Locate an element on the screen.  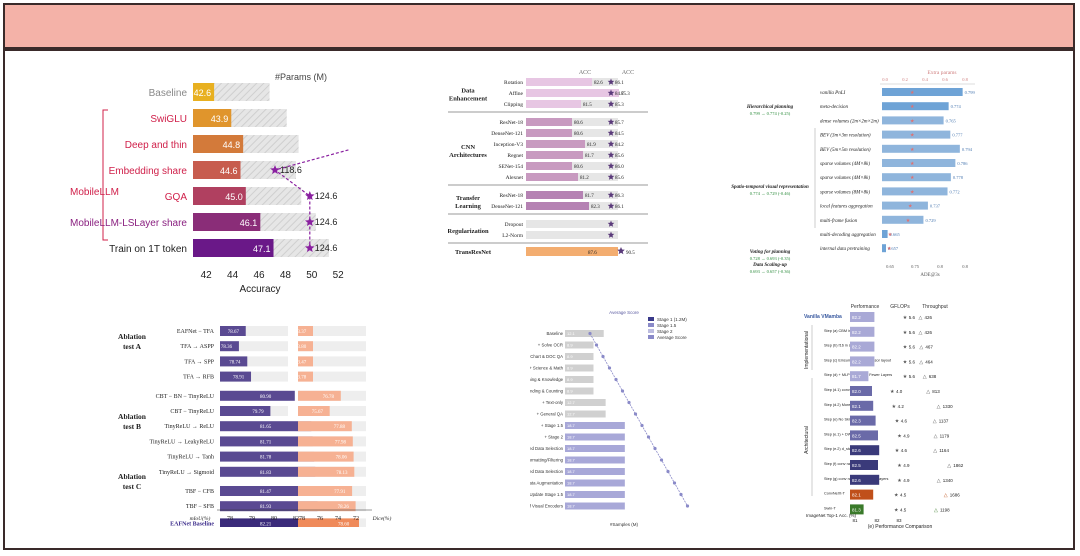
dice-value-label: 75.67 is located at coordinates (318, 412).